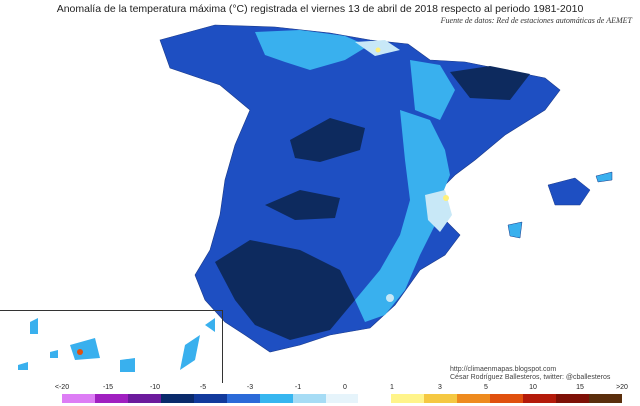 The width and height of the screenshot is (640, 406). I want to click on canary-gomera, so click(54, 354).